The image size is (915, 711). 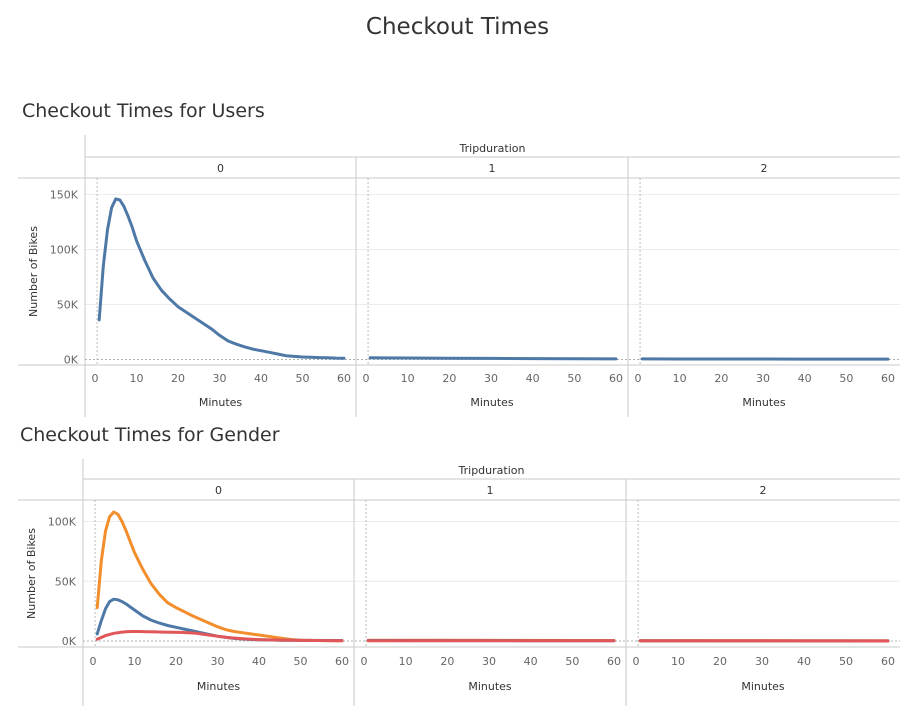 I want to click on dashboard-title: Checkout Times, so click(x=457, y=27).